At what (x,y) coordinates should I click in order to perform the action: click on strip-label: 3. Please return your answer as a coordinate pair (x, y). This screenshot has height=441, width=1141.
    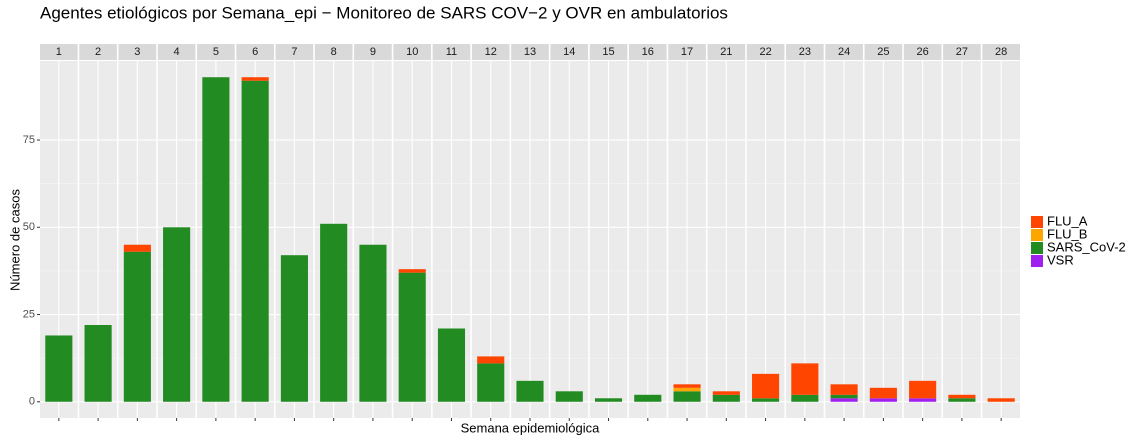
    Looking at the image, I should click on (137, 52).